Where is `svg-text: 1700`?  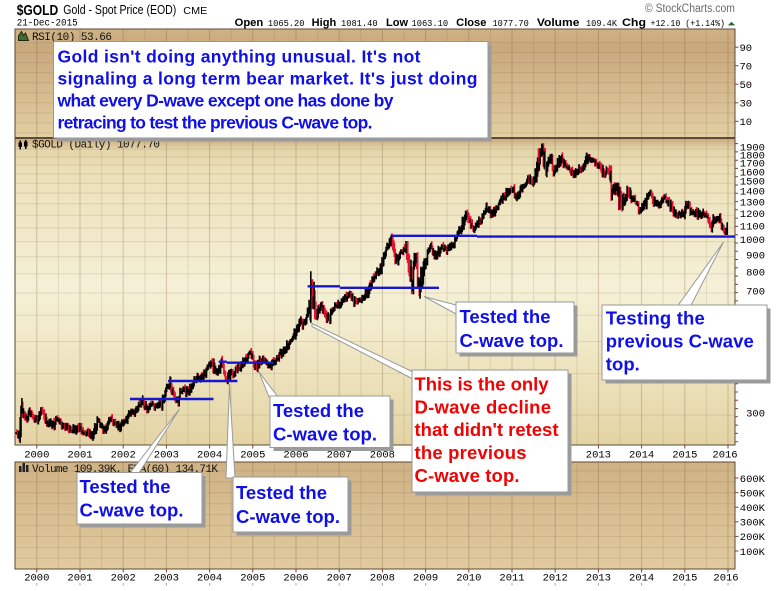
svg-text: 1700 is located at coordinates (752, 165).